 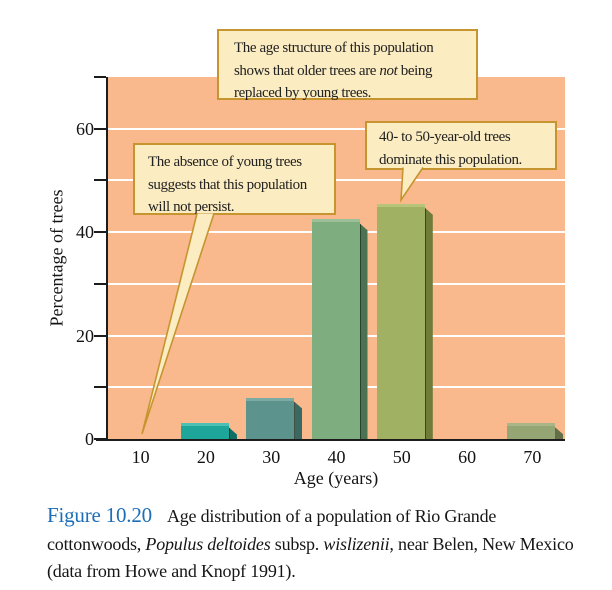 What do you see at coordinates (89, 439) in the screenshot?
I see `y-axis-tick-label-0: 0` at bounding box center [89, 439].